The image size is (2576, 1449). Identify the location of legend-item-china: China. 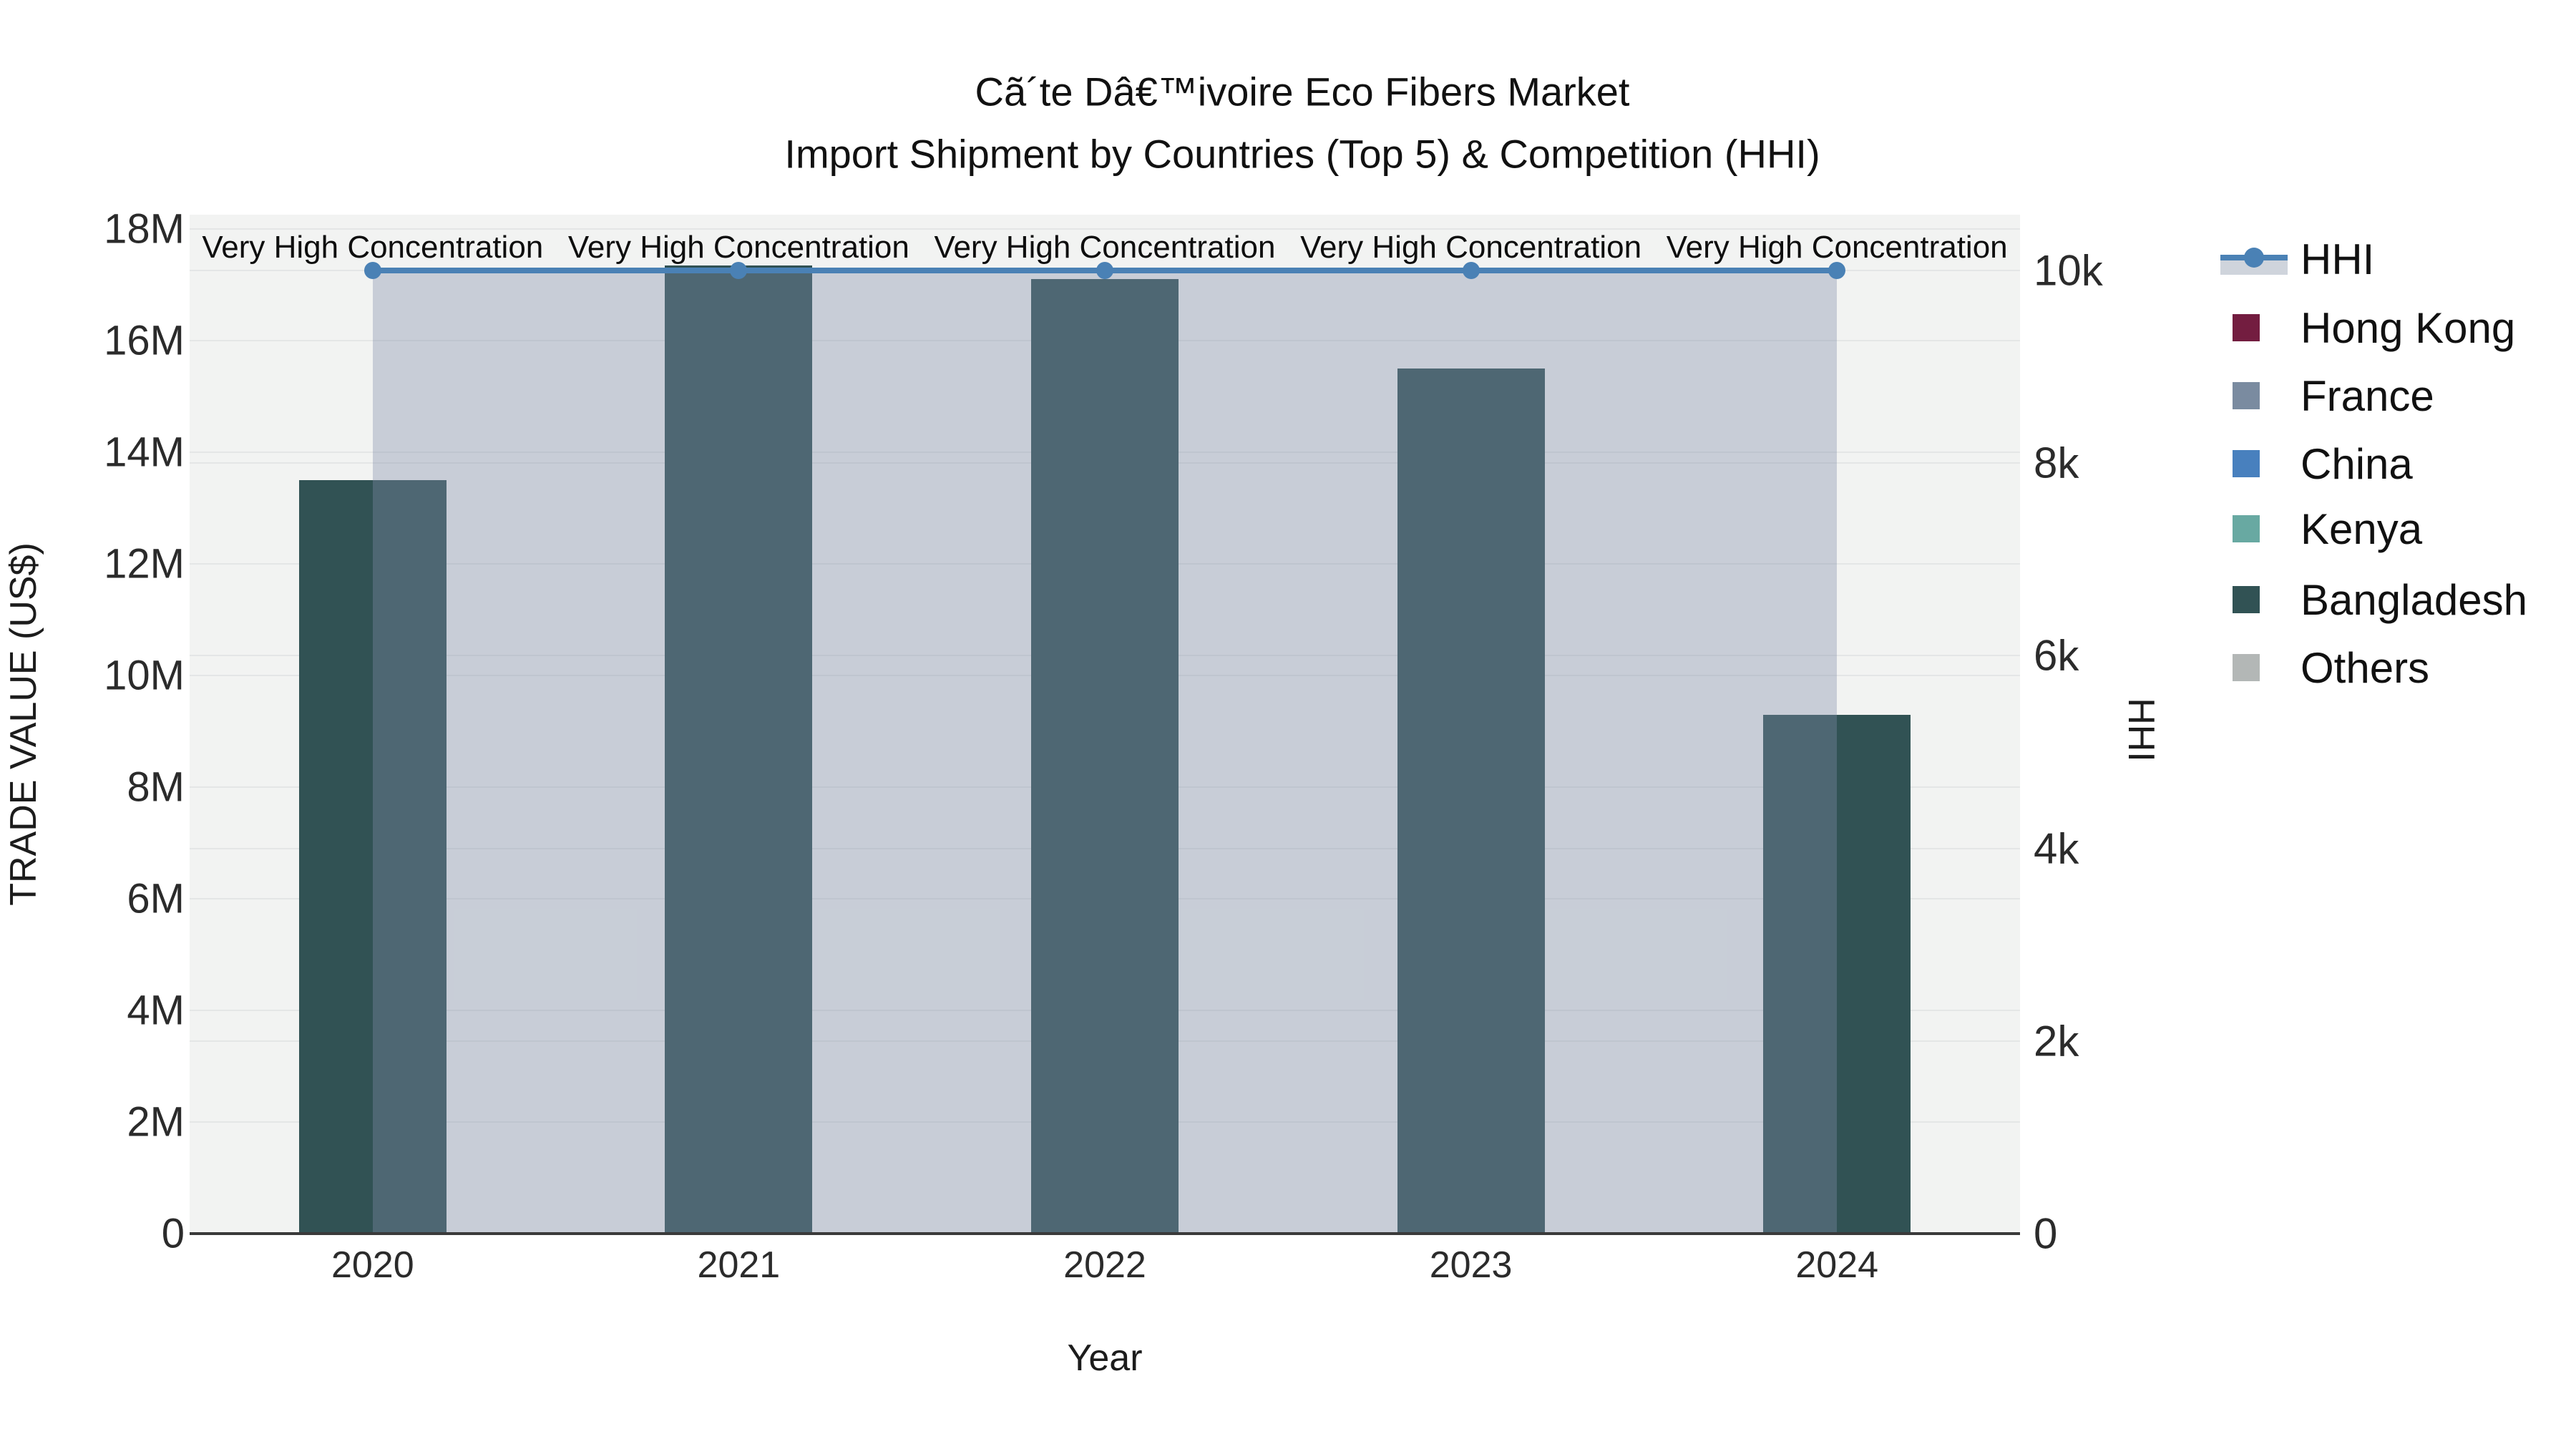
(2316, 464).